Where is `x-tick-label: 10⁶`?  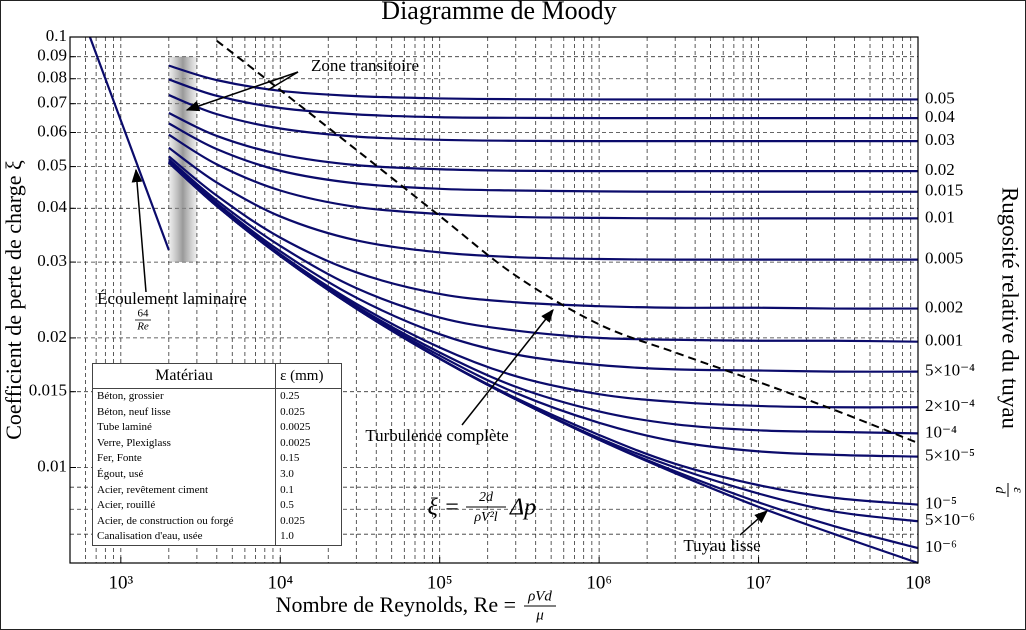
x-tick-label: 10⁶ is located at coordinates (599, 582).